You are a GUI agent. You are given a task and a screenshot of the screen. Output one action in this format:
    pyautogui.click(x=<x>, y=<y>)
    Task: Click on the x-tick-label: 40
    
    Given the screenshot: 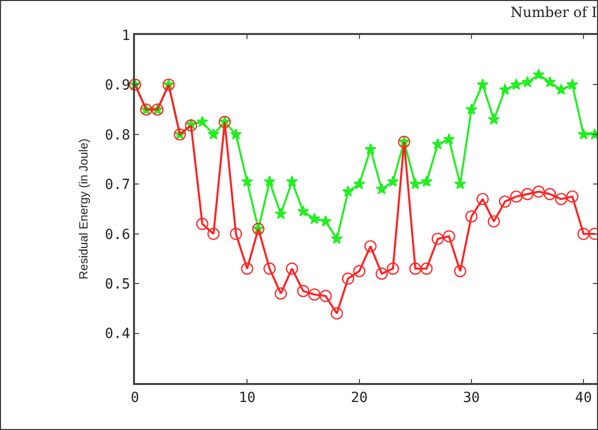 What is the action you would take?
    pyautogui.click(x=583, y=398)
    